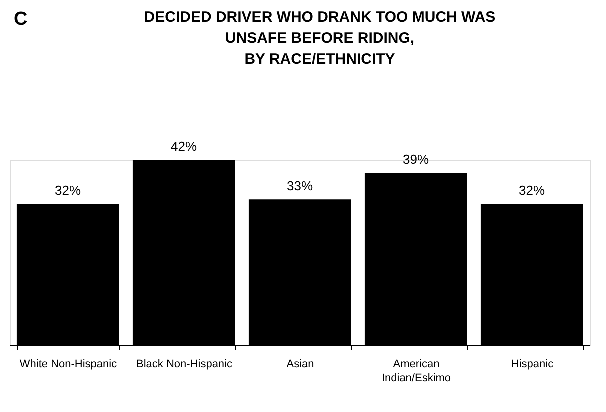 This screenshot has height=412, width=606. What do you see at coordinates (300, 186) in the screenshot?
I see `data-label: 33%` at bounding box center [300, 186].